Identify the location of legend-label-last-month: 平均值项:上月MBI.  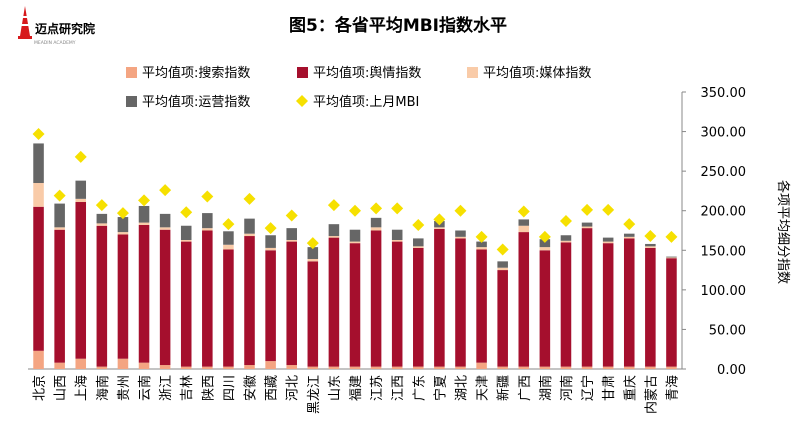
(366, 102).